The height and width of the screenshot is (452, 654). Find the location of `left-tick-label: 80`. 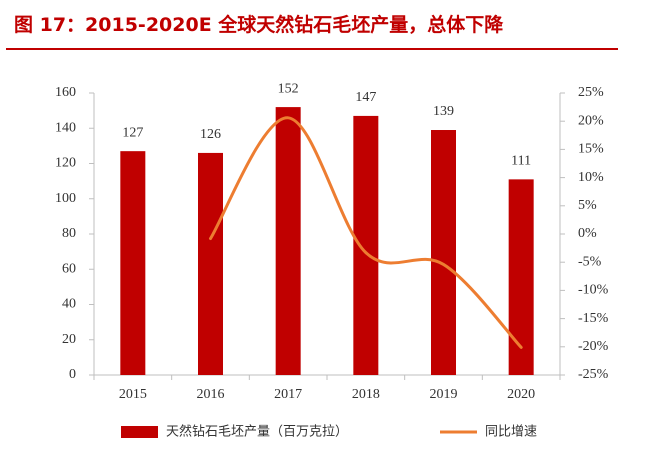

left-tick-label: 80 is located at coordinates (69, 233).